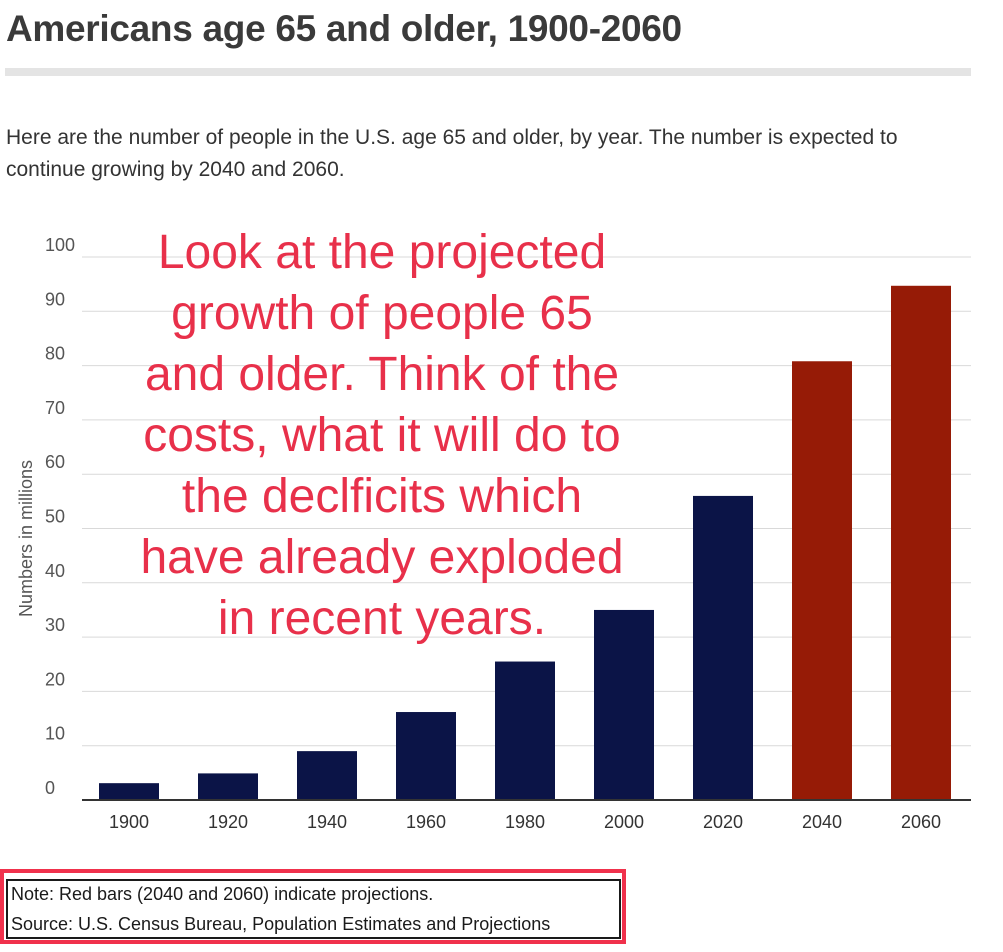  I want to click on y-tick-label: 20, so click(55, 679).